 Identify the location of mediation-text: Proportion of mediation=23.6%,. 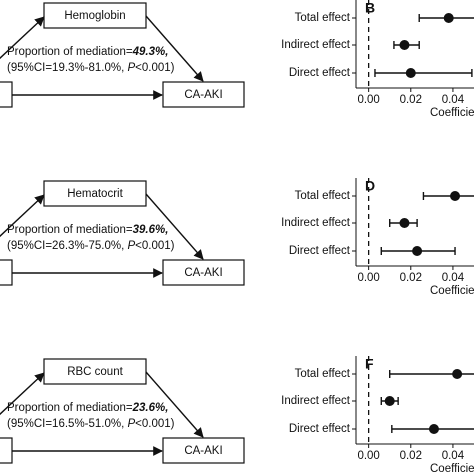
(87, 408).